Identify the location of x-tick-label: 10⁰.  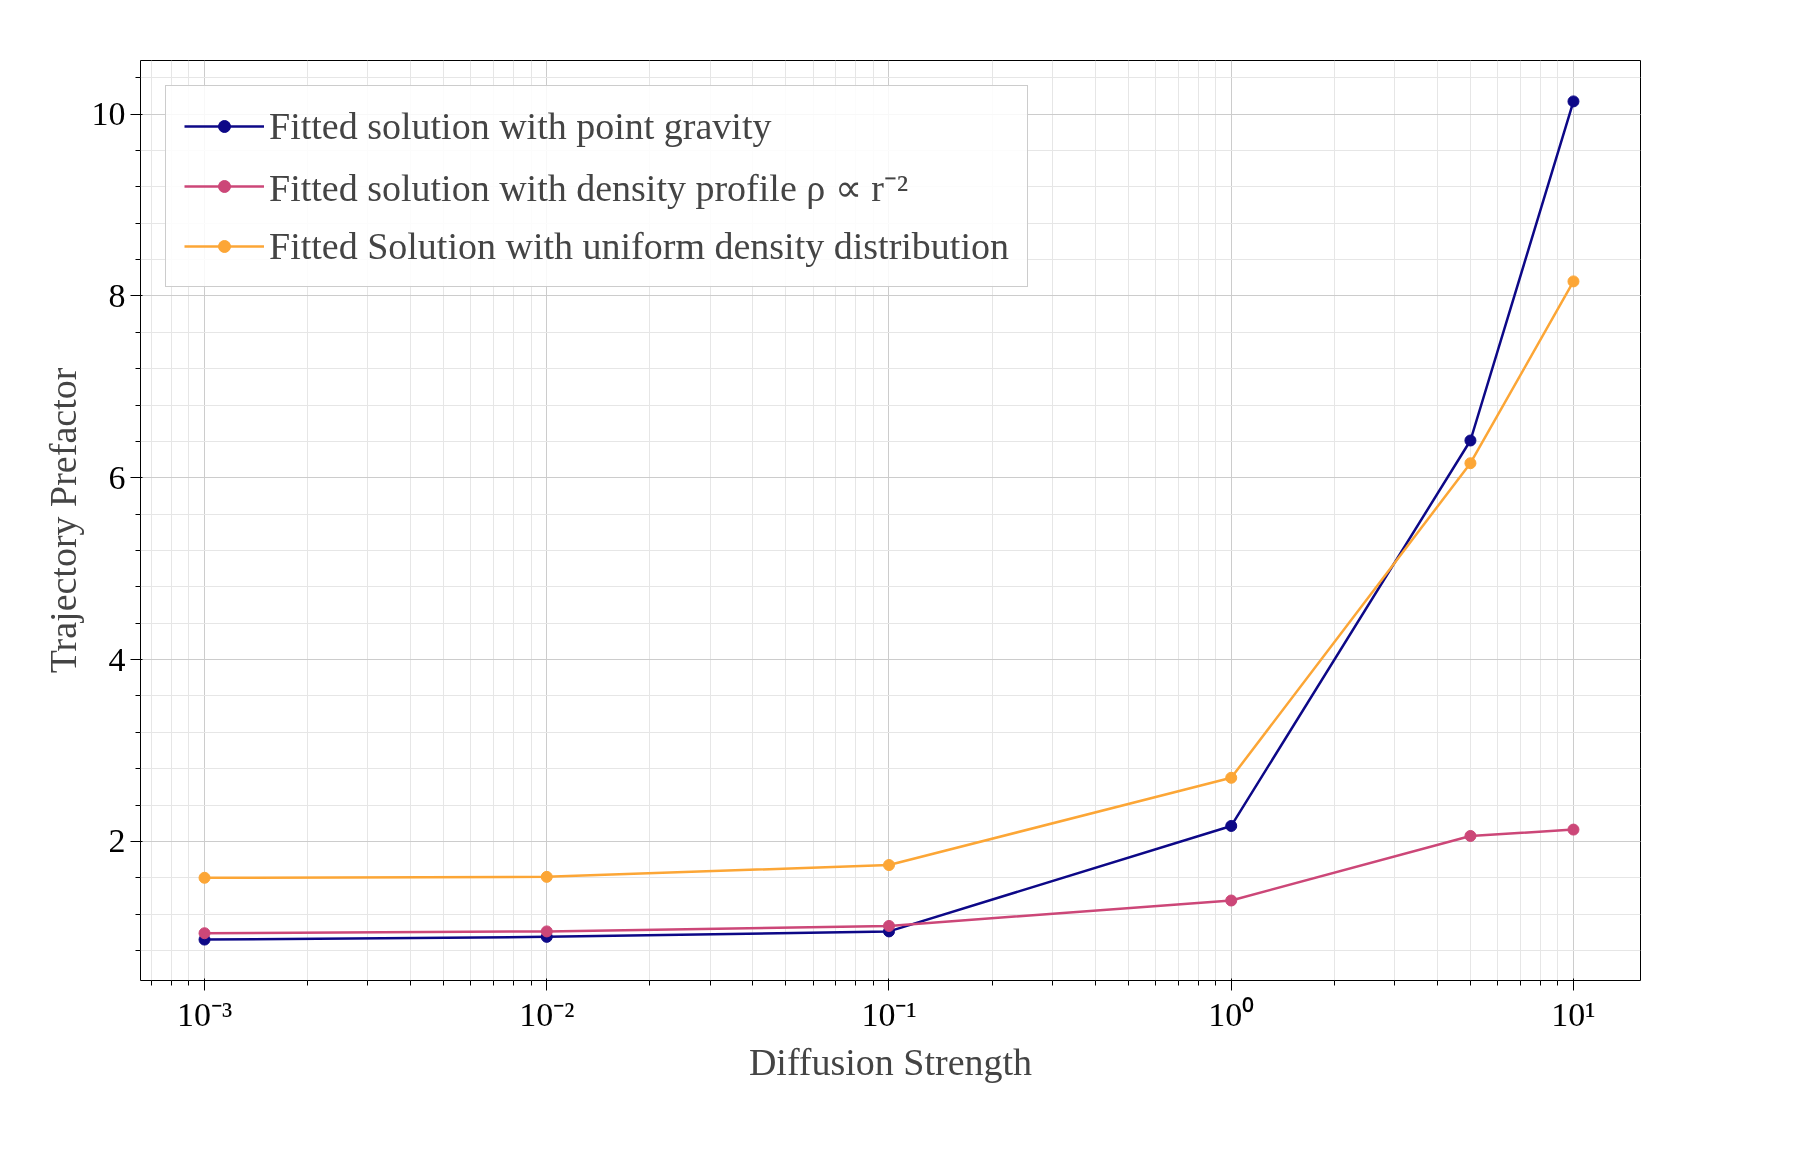
(1231, 1014).